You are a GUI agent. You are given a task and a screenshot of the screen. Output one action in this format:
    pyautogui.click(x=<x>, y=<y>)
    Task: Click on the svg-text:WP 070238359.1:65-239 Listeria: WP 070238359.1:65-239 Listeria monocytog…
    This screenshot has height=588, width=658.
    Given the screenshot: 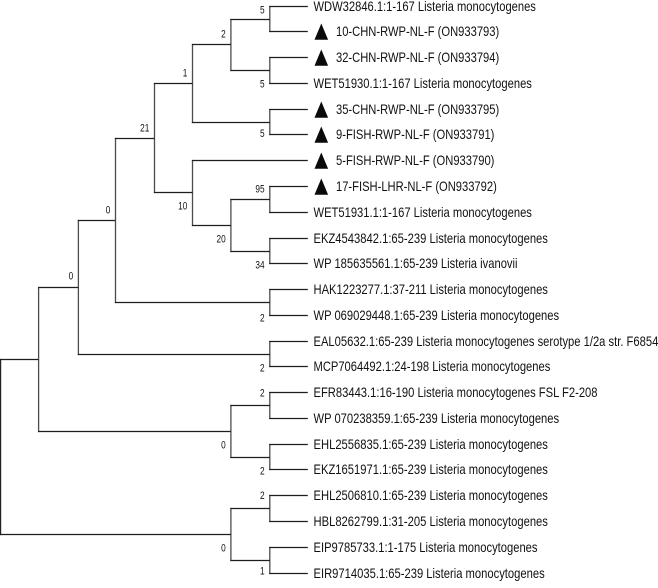 What is the action you would take?
    pyautogui.click(x=437, y=418)
    